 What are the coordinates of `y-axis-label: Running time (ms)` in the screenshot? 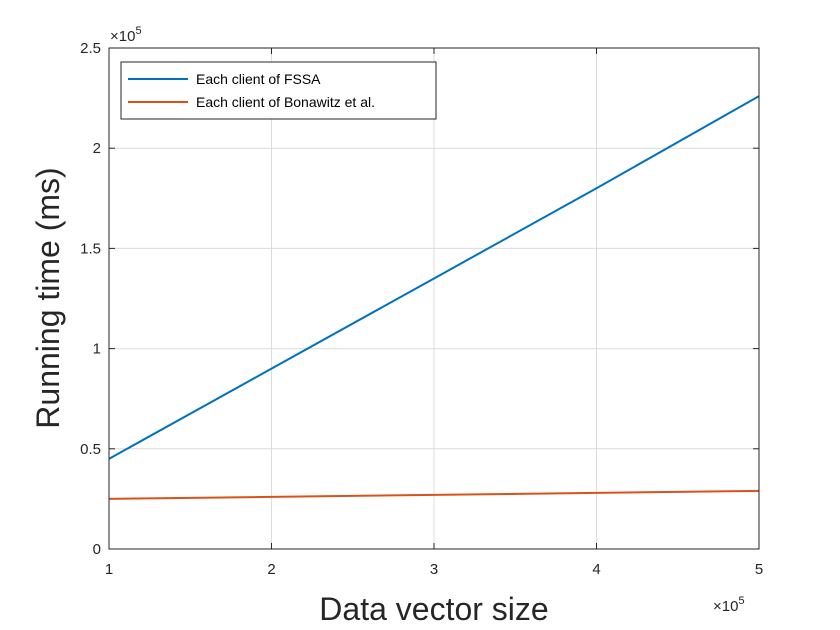 It's located at (48, 297).